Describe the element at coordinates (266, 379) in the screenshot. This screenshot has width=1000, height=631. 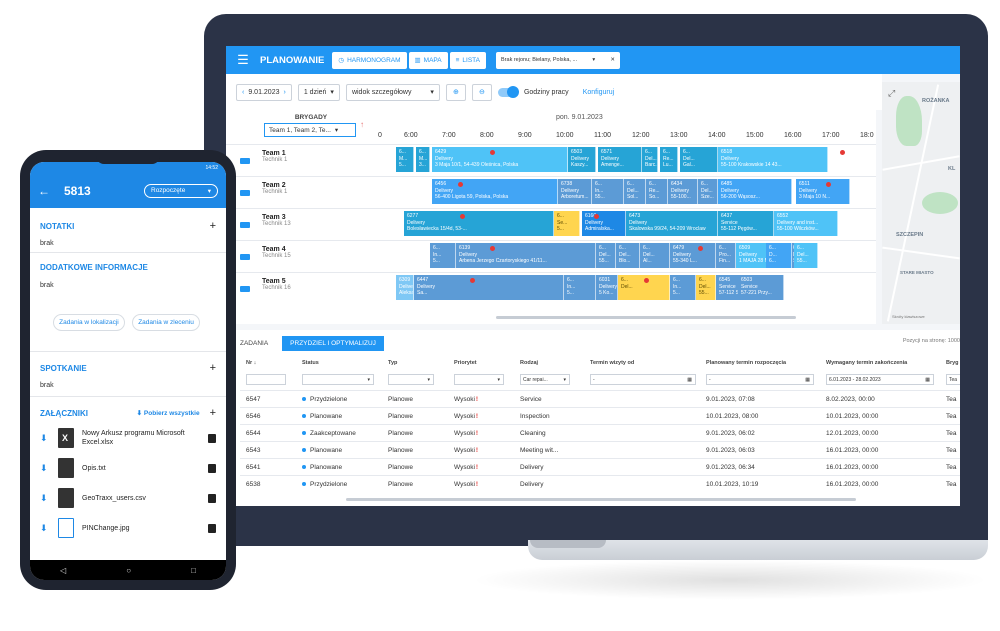
I see `filter-nr` at that location.